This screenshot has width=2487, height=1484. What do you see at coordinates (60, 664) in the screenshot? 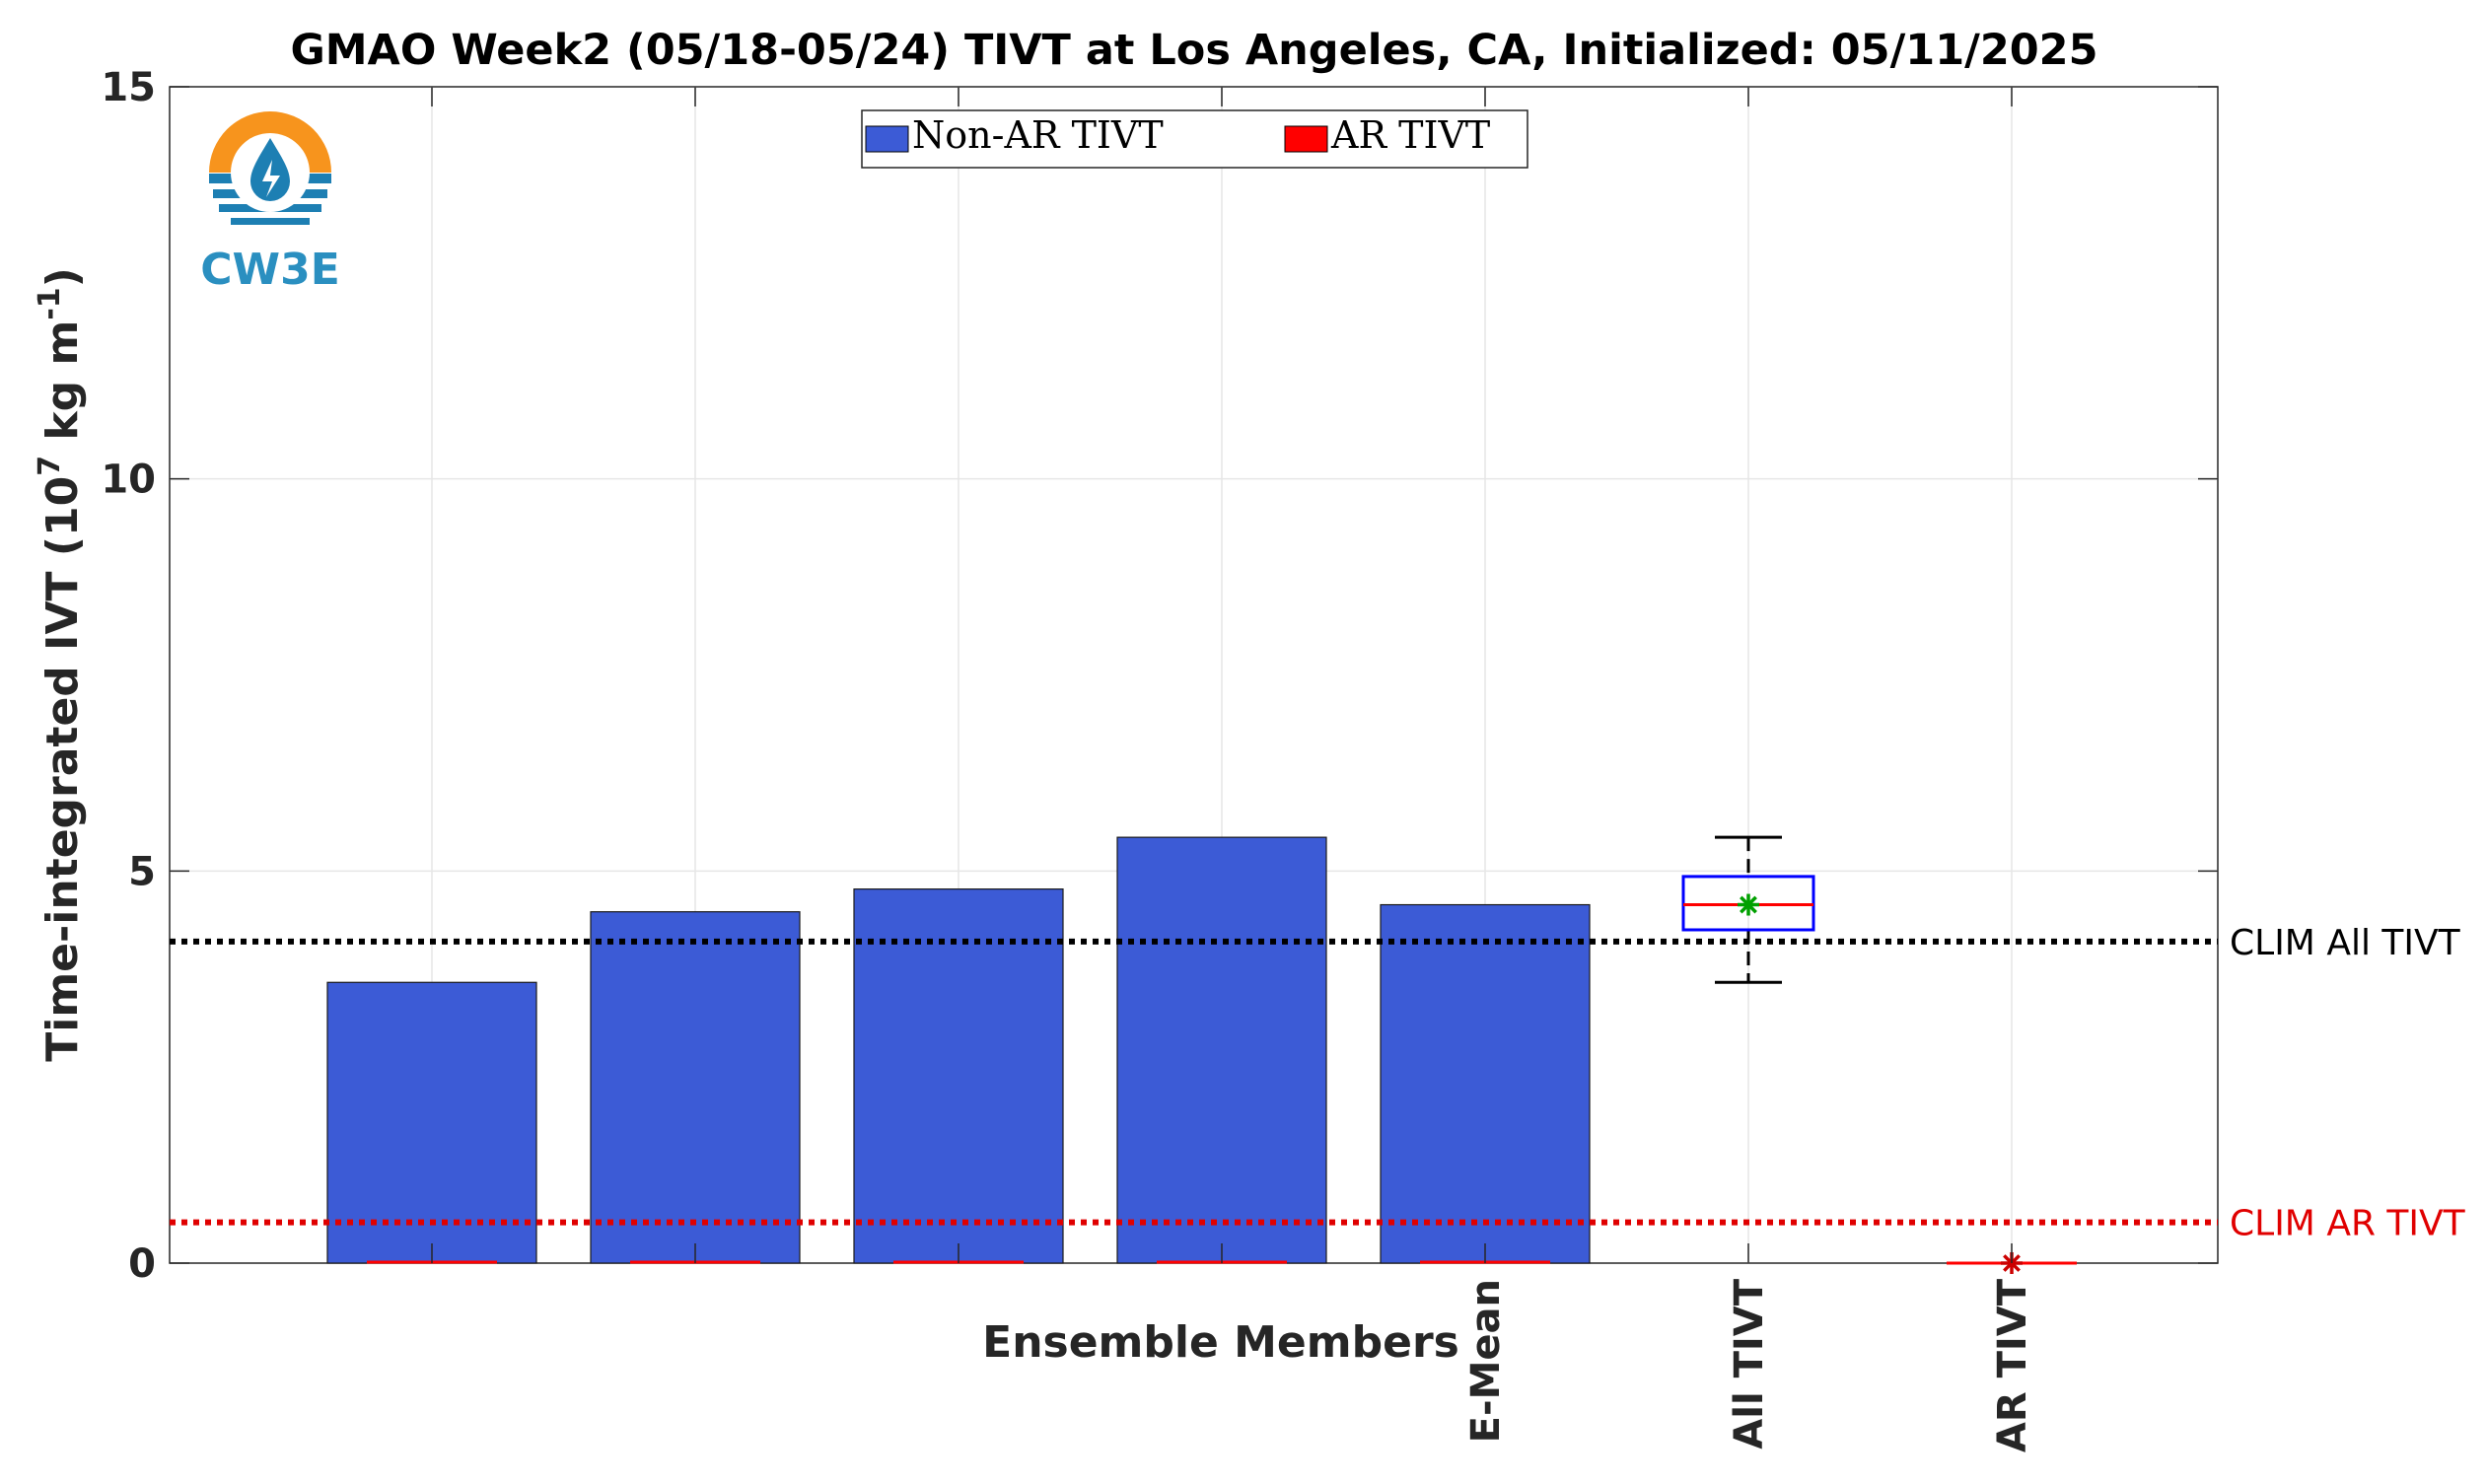
I see `y-axis-label: Time-integrated IVT (107 kg m-1)` at bounding box center [60, 664].